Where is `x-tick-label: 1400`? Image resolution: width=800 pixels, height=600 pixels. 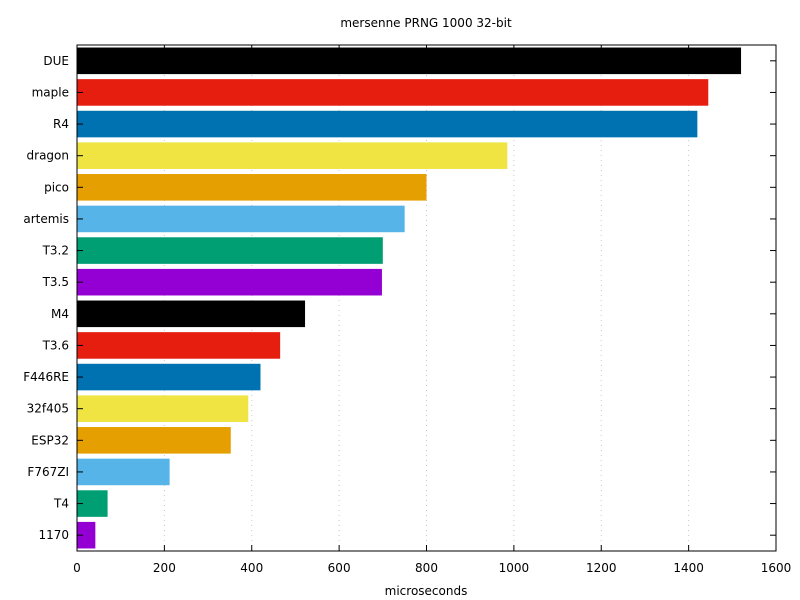
x-tick-label: 1400 is located at coordinates (688, 568).